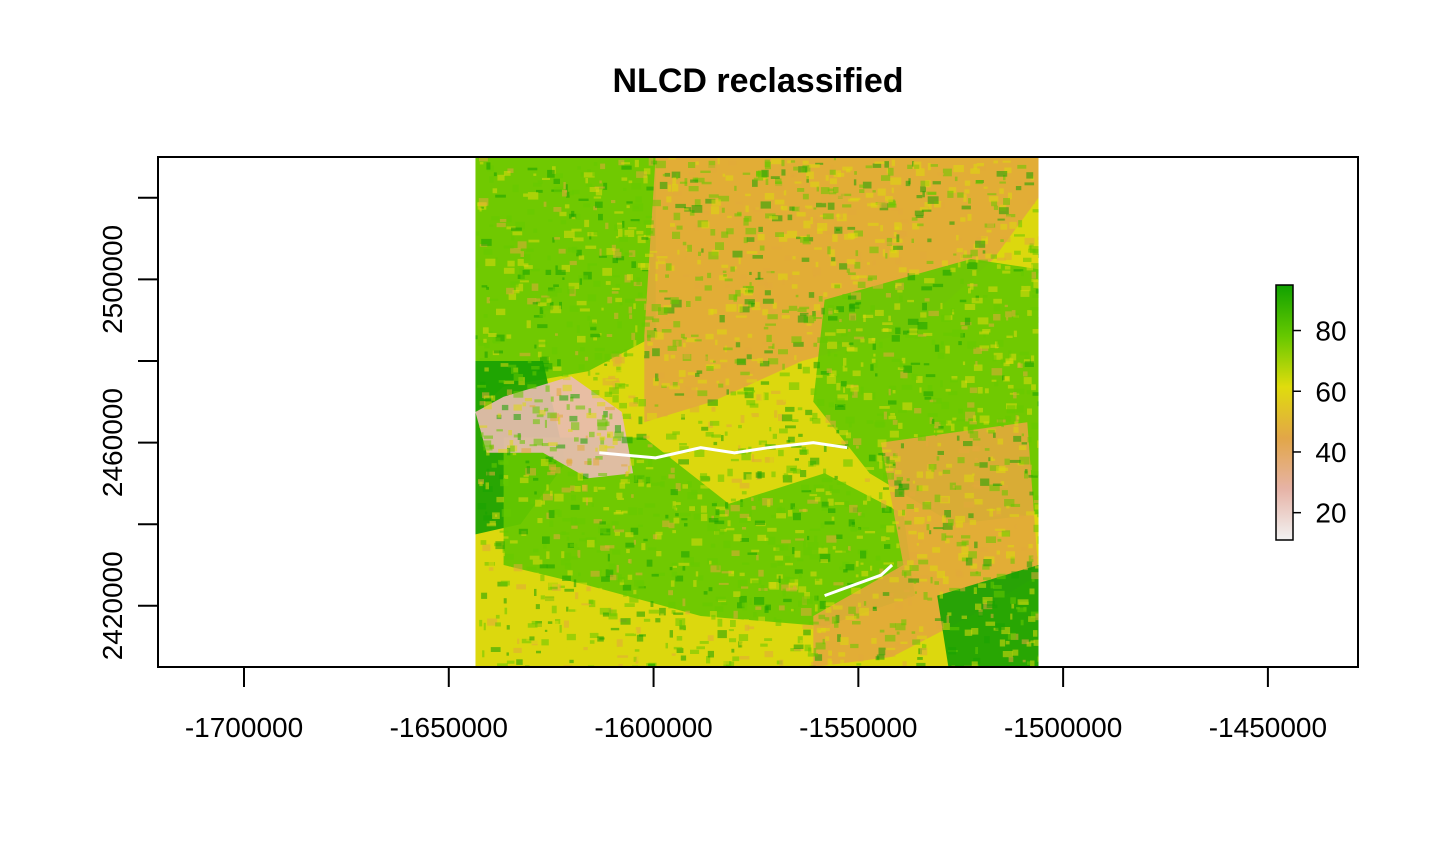 Image resolution: width=1440 pixels, height=864 pixels. What do you see at coordinates (653, 727) in the screenshot?
I see `x-tick-label: -1600000` at bounding box center [653, 727].